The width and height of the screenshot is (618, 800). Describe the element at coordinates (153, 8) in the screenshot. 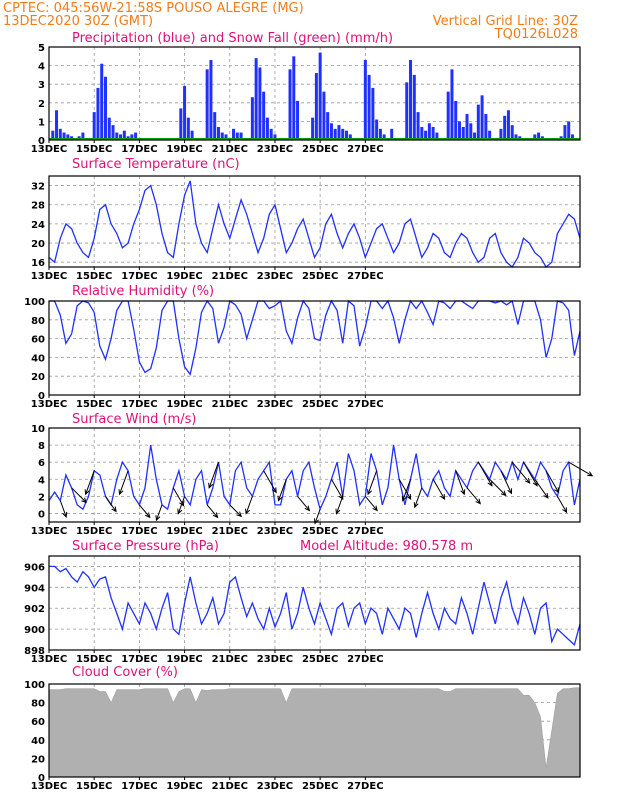

I see `header-location: CPTEC: 045:56W-21:58S POUSO ALEGRE (MG)` at that location.